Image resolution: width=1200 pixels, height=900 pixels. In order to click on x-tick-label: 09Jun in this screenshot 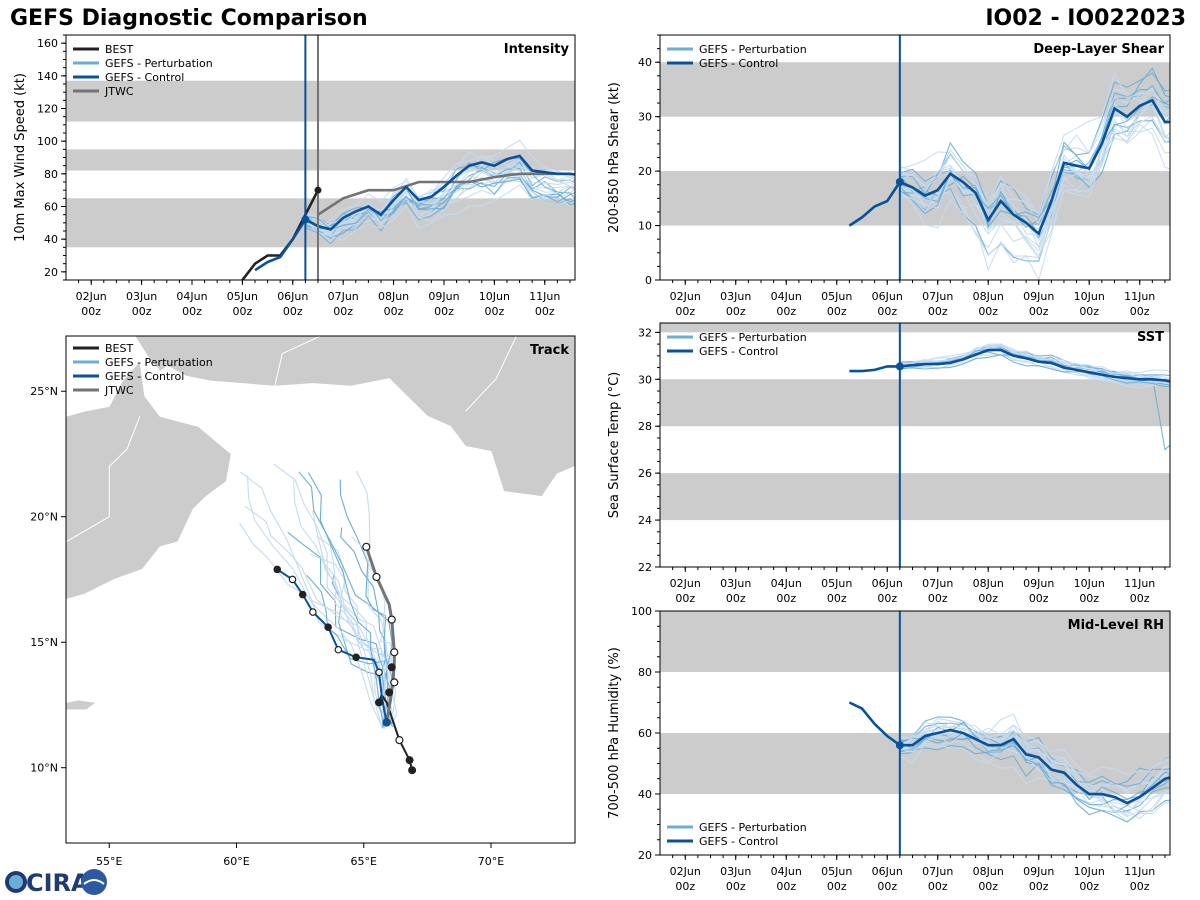, I will do `click(1038, 583)`.